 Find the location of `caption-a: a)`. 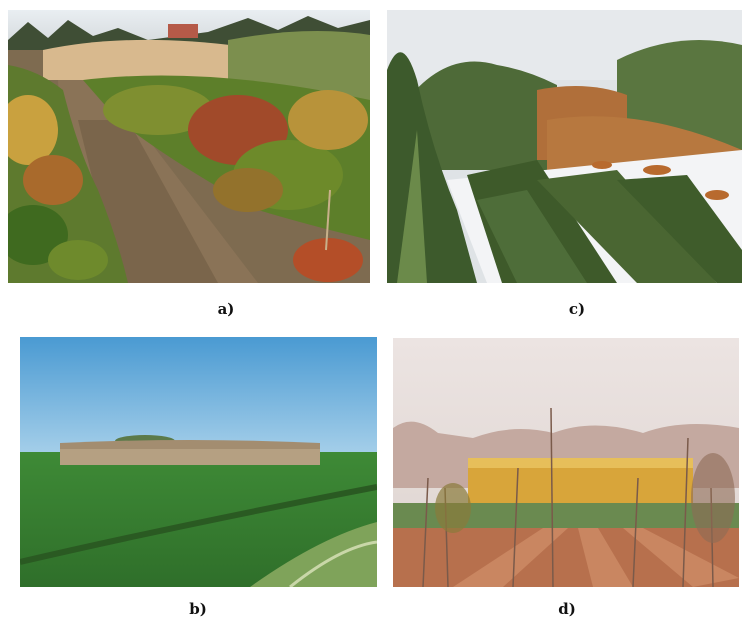

caption-a: a) is located at coordinates (226, 309).